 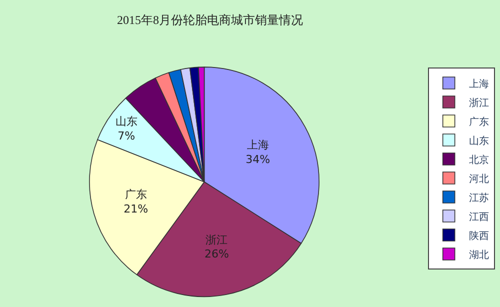 I want to click on chart-title: 2015年8月份轮胎电商城市销量情况, so click(x=210, y=19).